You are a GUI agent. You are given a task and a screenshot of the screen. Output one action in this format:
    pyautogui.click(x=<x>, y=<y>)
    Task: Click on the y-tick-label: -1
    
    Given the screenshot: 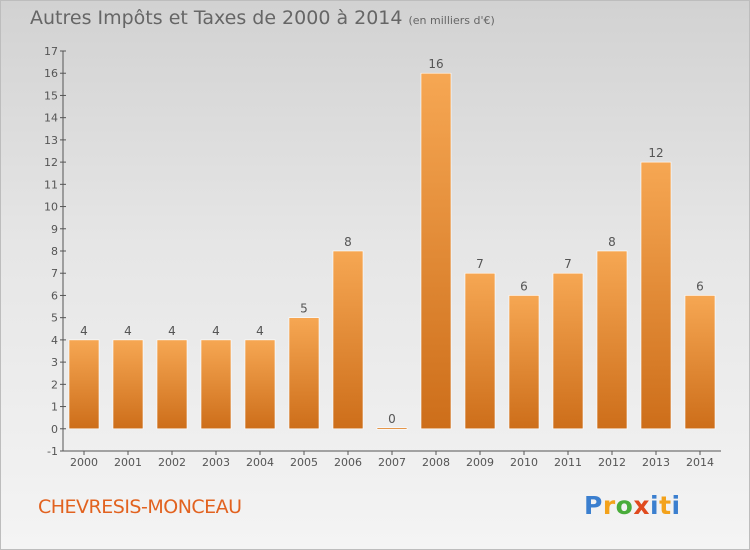 What is the action you would take?
    pyautogui.click(x=52, y=451)
    